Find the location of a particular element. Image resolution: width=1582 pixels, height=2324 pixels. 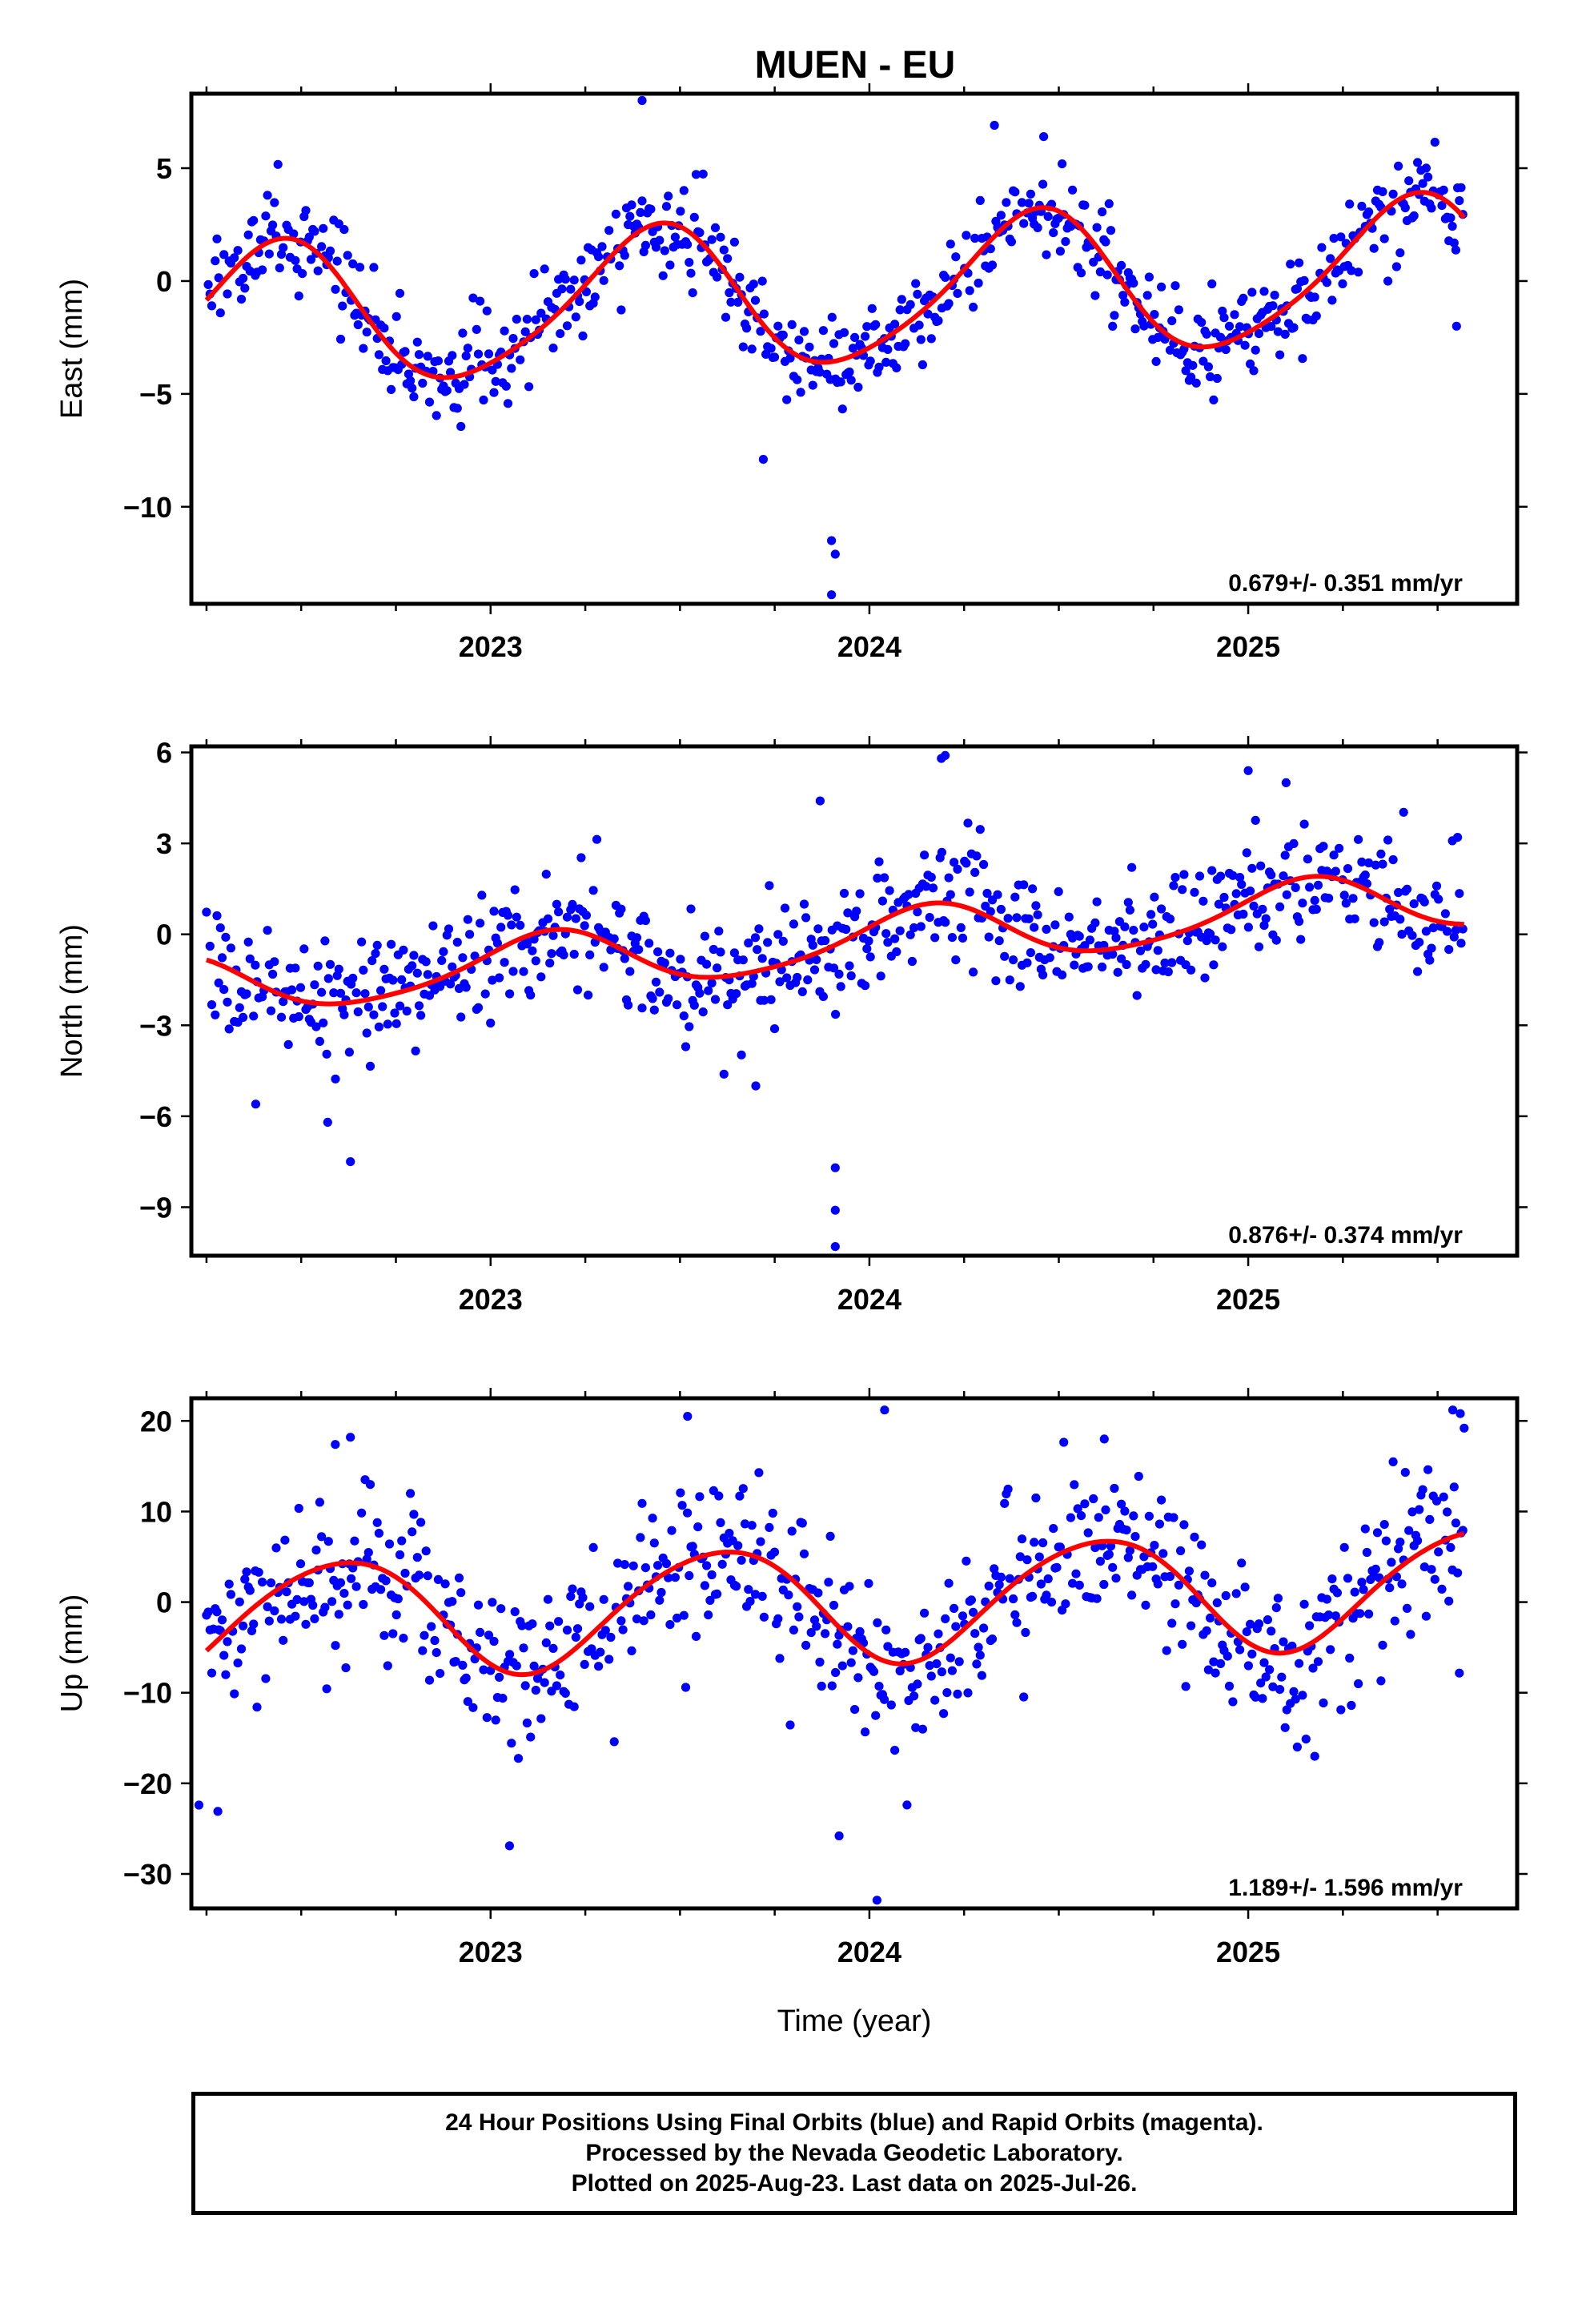

outlier-point is located at coordinates (756, 1086).